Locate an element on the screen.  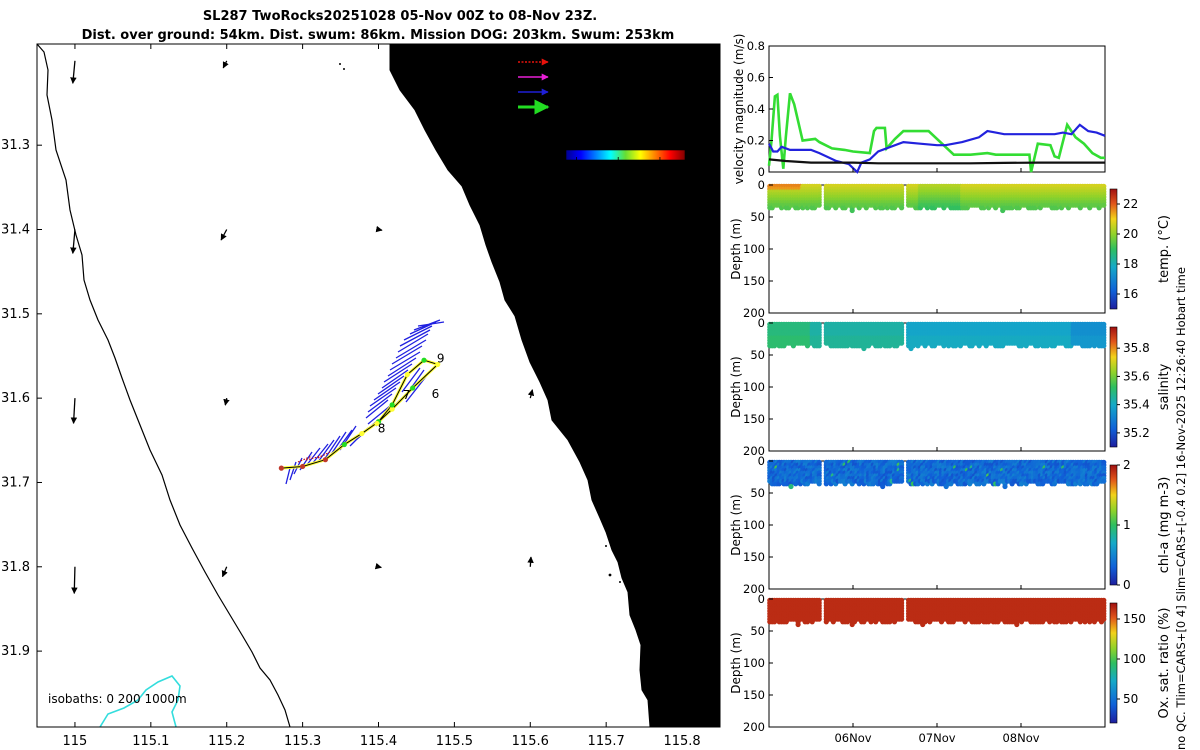
legend-entry-gps: GPS surface velocity is located at coordinates (594, 77).